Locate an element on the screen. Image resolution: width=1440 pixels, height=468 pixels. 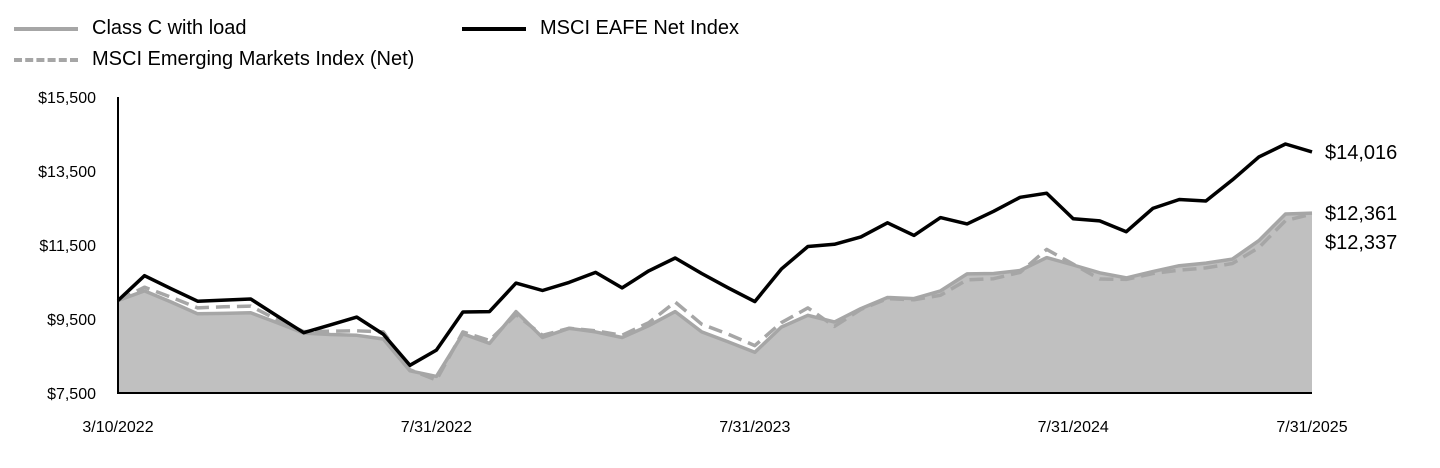
legend-item-emerging-markets: MSCI Emerging Markets Index (Net) is located at coordinates (214, 59).